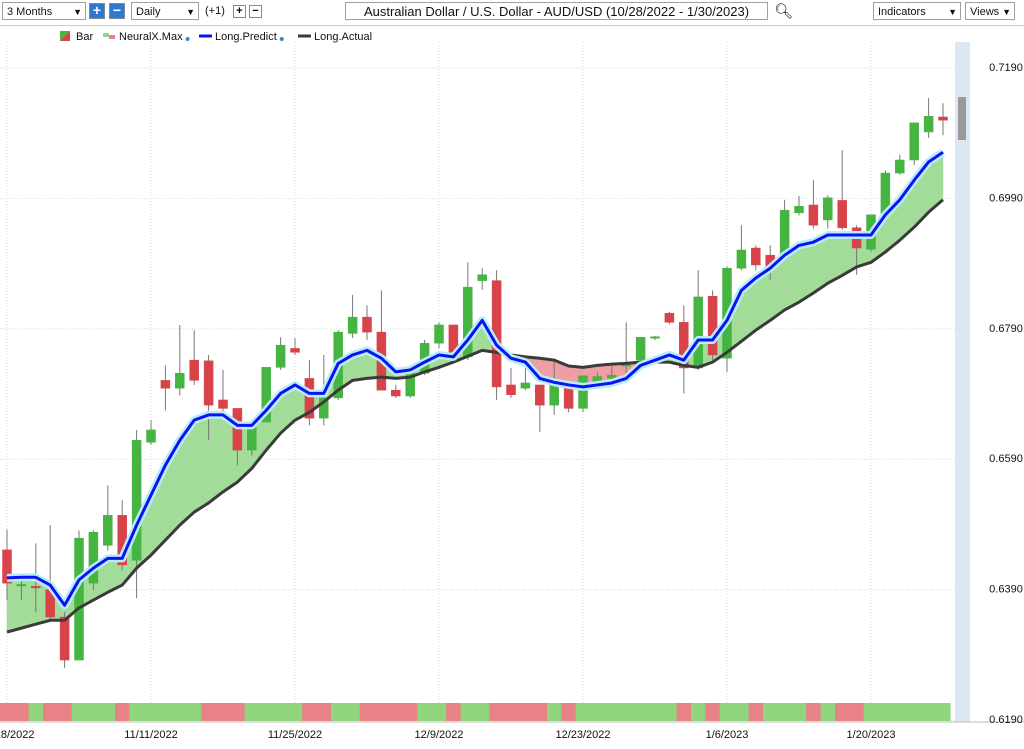 The image size is (1024, 749). Describe the element at coordinates (44, 11) in the screenshot. I see `period-select: 3 Months ▼` at that location.